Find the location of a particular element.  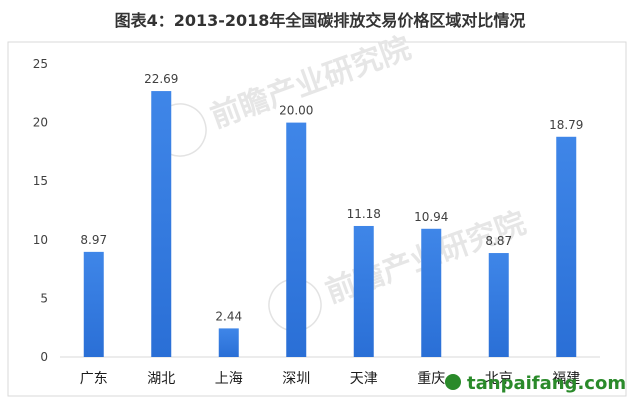

value-label: 22.69 is located at coordinates (161, 79).